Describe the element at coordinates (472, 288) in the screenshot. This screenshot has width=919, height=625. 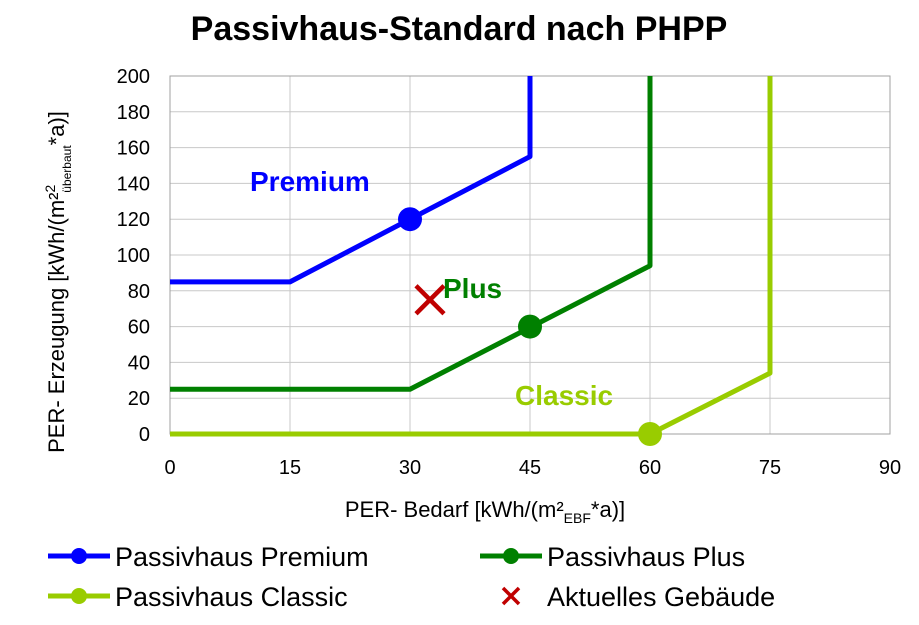
I see `annotation-plus: Plus` at that location.